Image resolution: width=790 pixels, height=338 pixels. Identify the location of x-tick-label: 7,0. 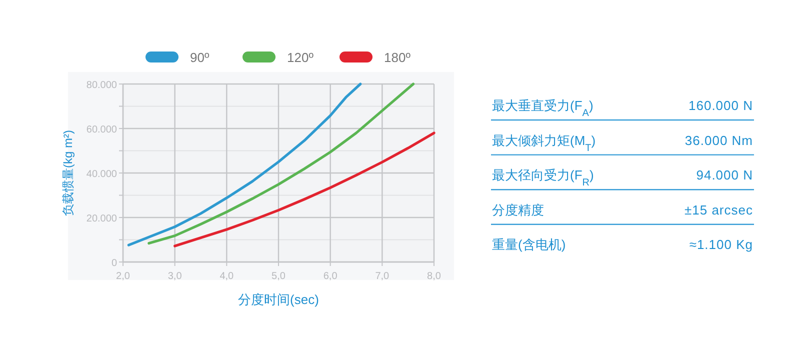
(382, 276).